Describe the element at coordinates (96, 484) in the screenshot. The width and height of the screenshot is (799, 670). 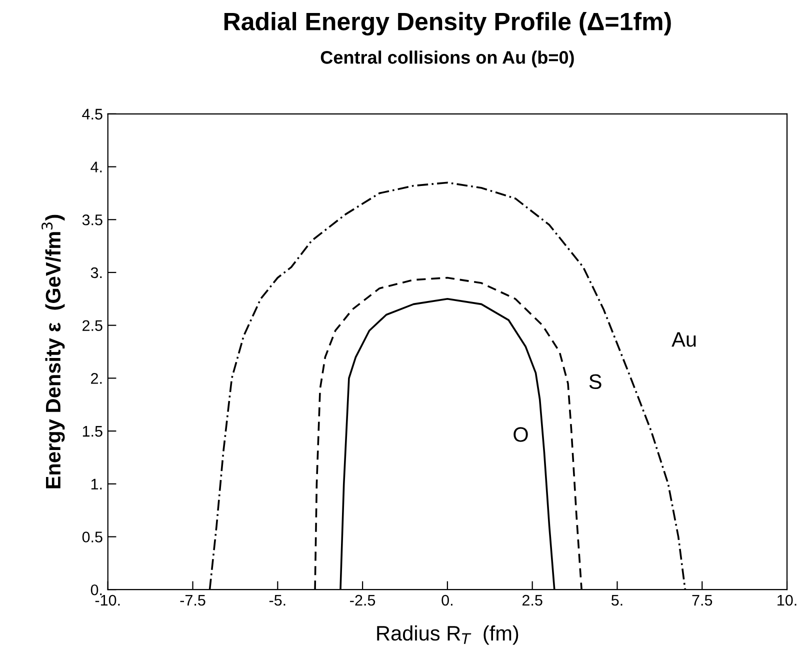
I see `y-tick-label: 1.` at that location.